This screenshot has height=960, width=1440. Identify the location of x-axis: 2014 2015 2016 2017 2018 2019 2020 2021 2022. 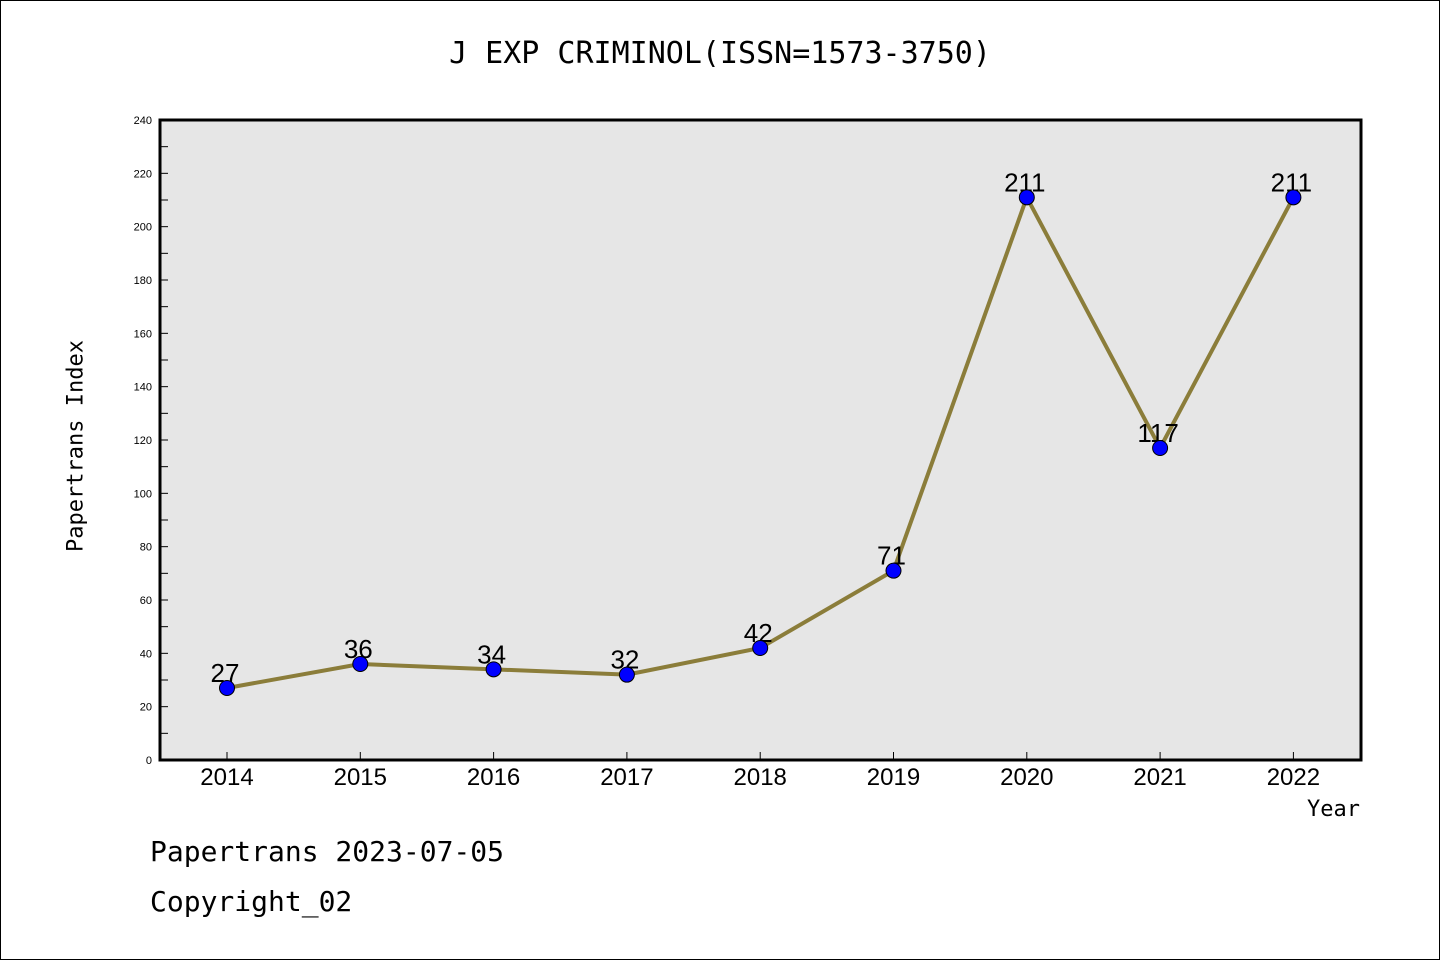
(760, 771).